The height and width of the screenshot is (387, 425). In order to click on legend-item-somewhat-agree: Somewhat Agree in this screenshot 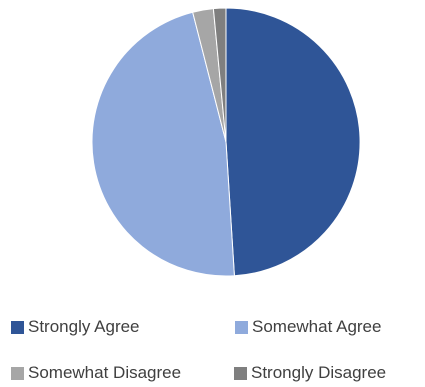, I will do `click(308, 327)`.